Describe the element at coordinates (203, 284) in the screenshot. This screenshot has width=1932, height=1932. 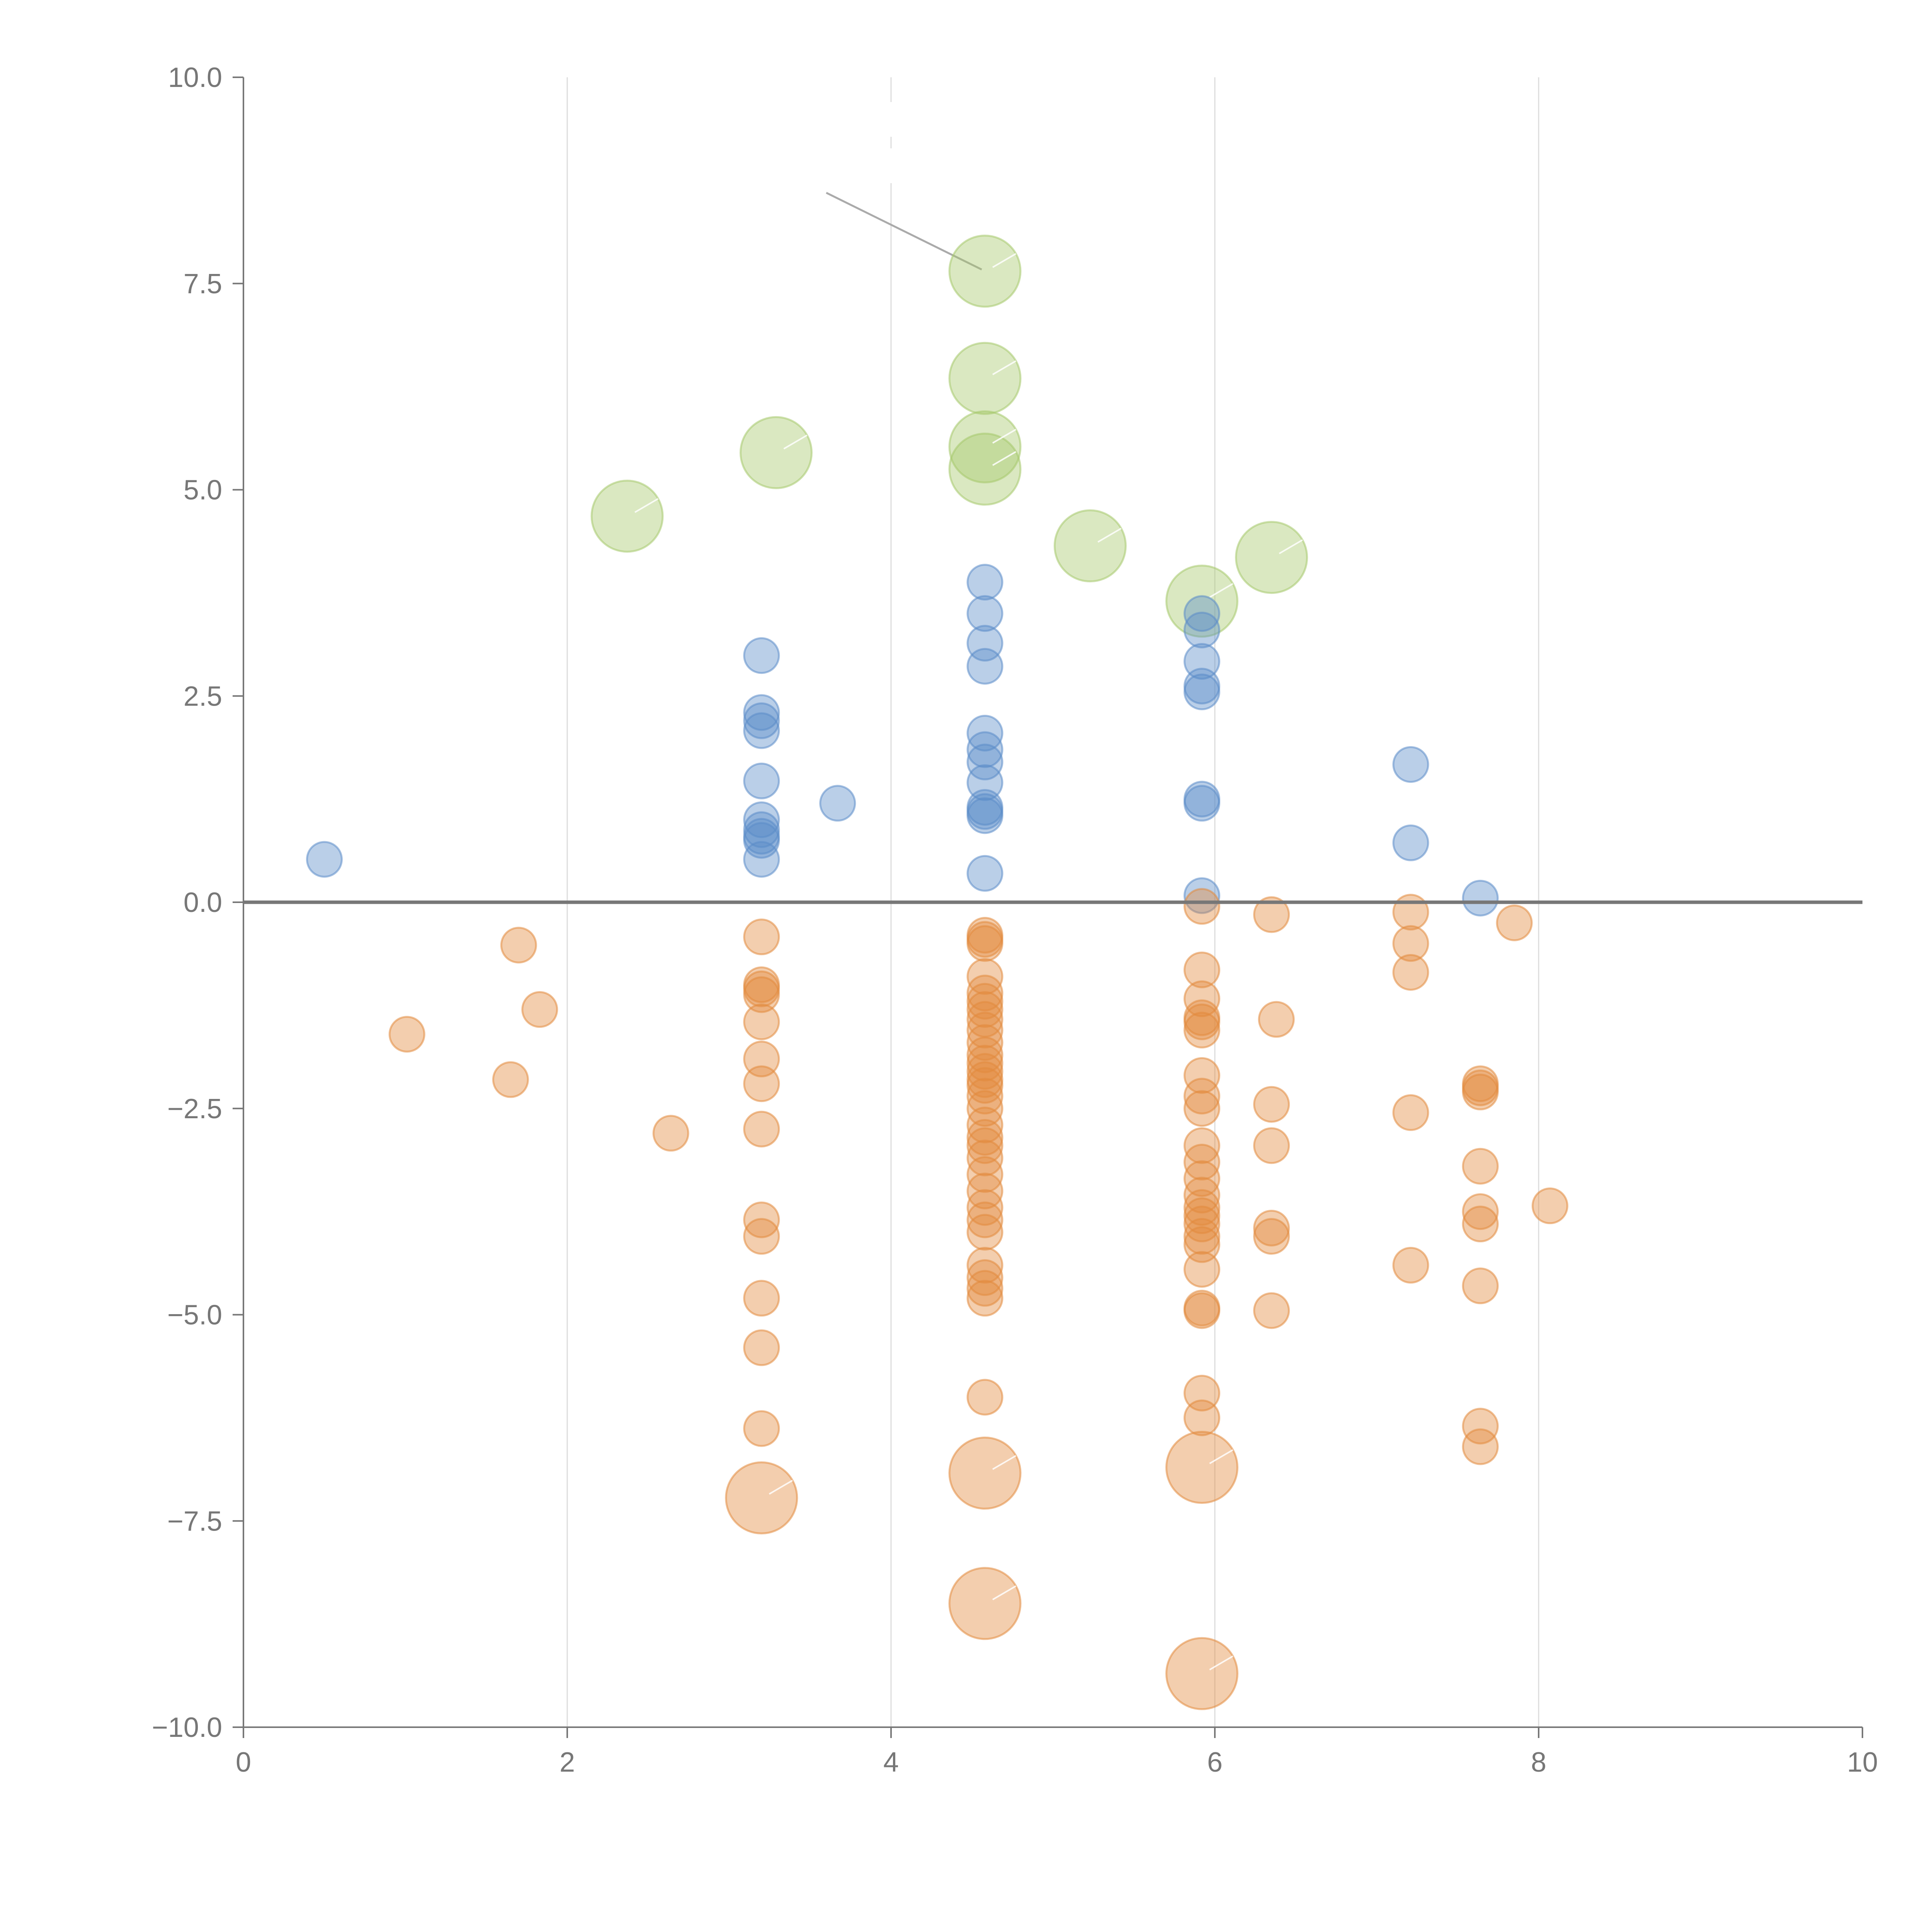
I see `y-tick-label: 7.5` at that location.